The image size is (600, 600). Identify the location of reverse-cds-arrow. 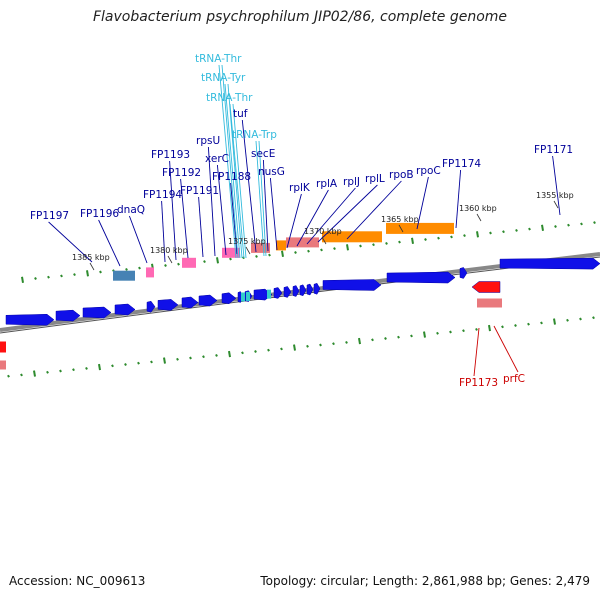
(486, 287).